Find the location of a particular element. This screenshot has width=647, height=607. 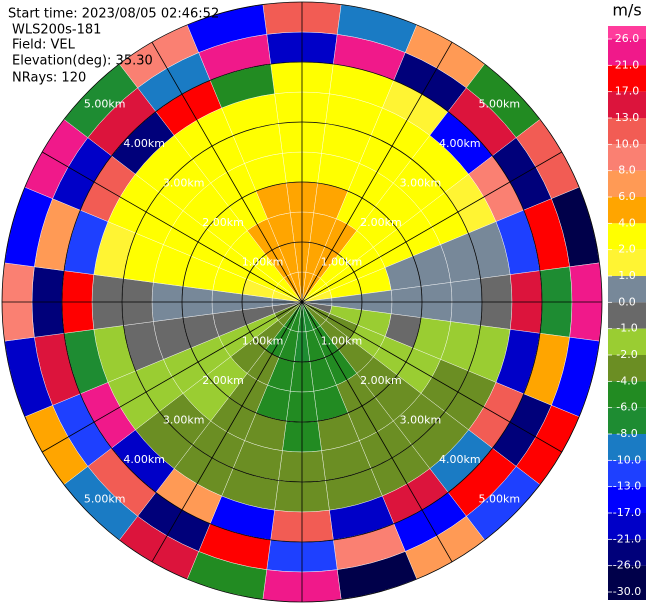

colorbar-label: -6.0 is located at coordinates (626, 407).